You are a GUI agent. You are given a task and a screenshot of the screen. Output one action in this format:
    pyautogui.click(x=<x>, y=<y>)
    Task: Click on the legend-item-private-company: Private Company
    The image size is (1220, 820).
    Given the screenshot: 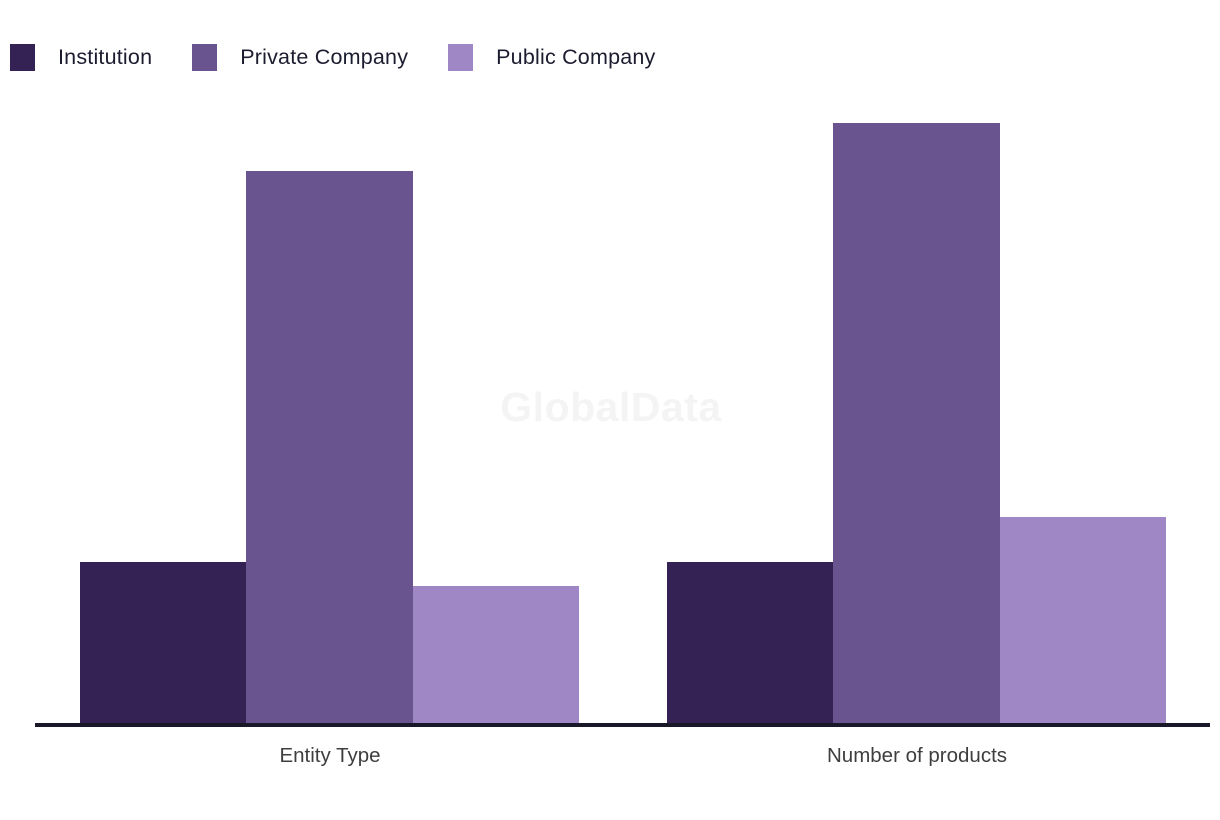 What is the action you would take?
    pyautogui.click(x=300, y=57)
    